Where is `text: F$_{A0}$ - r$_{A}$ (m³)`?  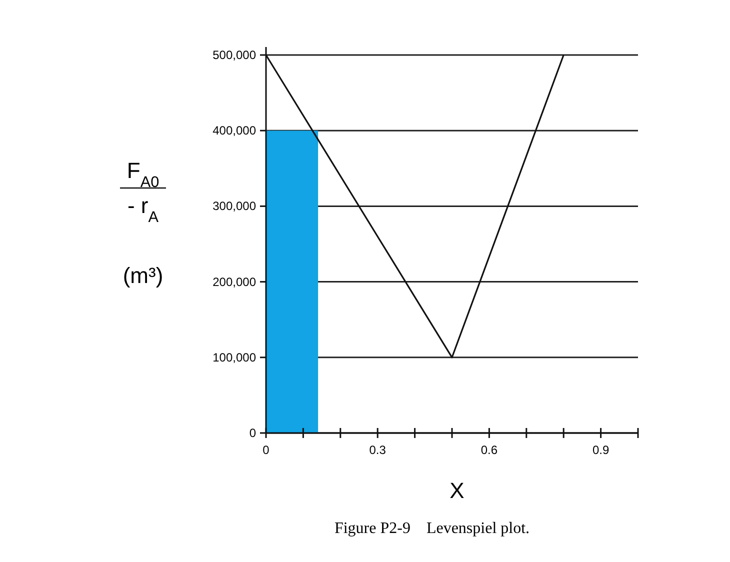 text: F$_{A0}$ - r$_{A}$ (m³) is located at coordinates (143, 223).